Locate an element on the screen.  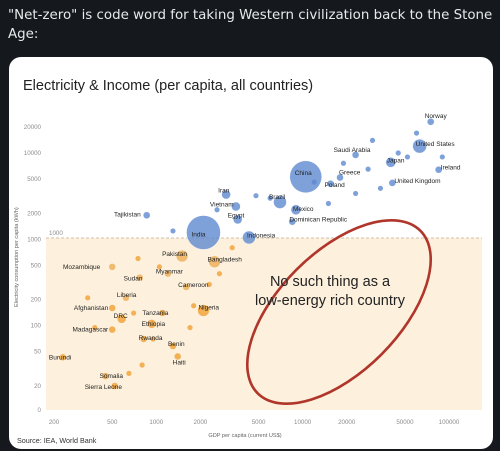
country-label: Ireland is located at coordinates (451, 168).